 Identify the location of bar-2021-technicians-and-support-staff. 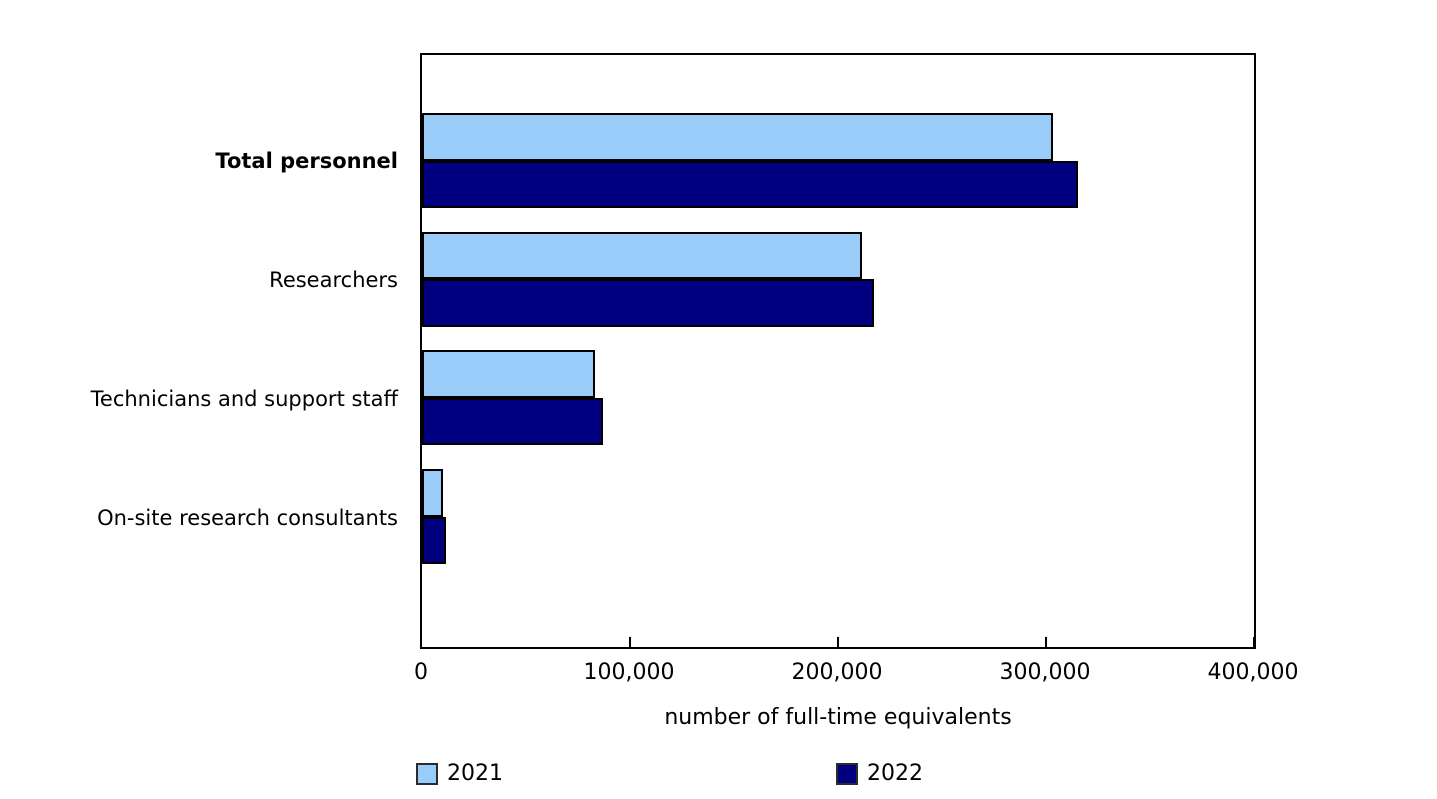
(508, 374).